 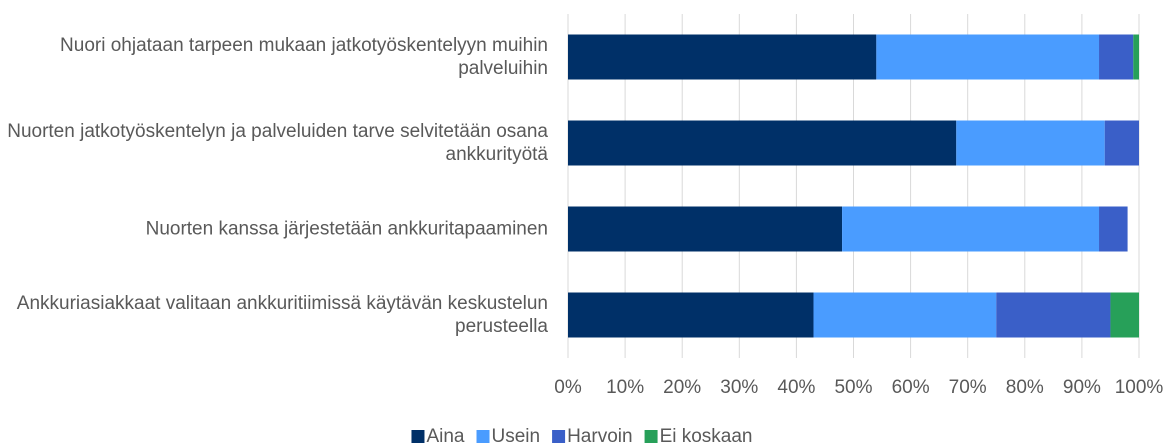 I want to click on x-tick-label: 0%, so click(x=568, y=387).